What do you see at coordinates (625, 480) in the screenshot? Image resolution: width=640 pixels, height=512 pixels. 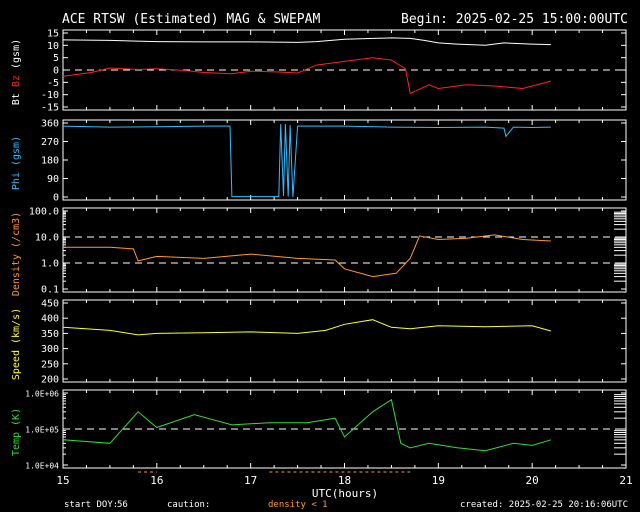 I see `x-tick-label: 21` at bounding box center [625, 480].